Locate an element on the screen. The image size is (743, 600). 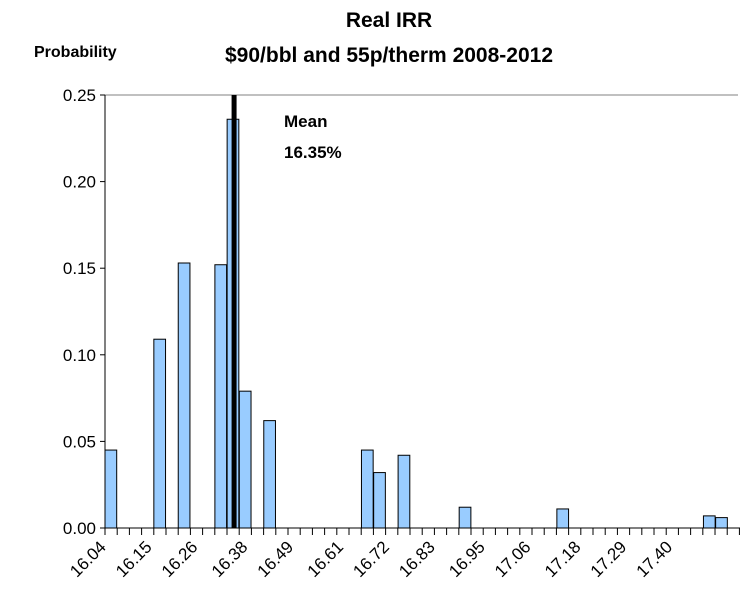
x-tick-label-12: 17.40 is located at coordinates (655, 559).